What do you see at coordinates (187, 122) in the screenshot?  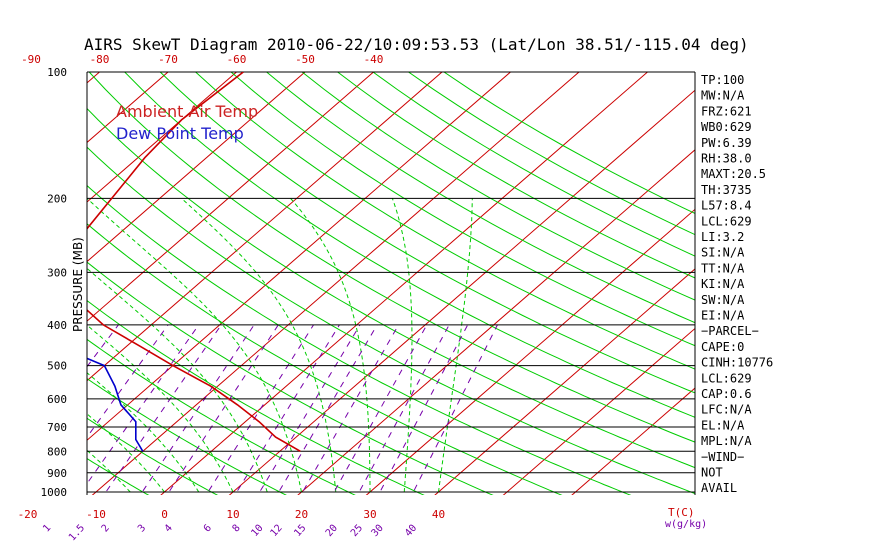 I see `legend: Ambient Air Temp Dew Point Temp` at bounding box center [187, 122].